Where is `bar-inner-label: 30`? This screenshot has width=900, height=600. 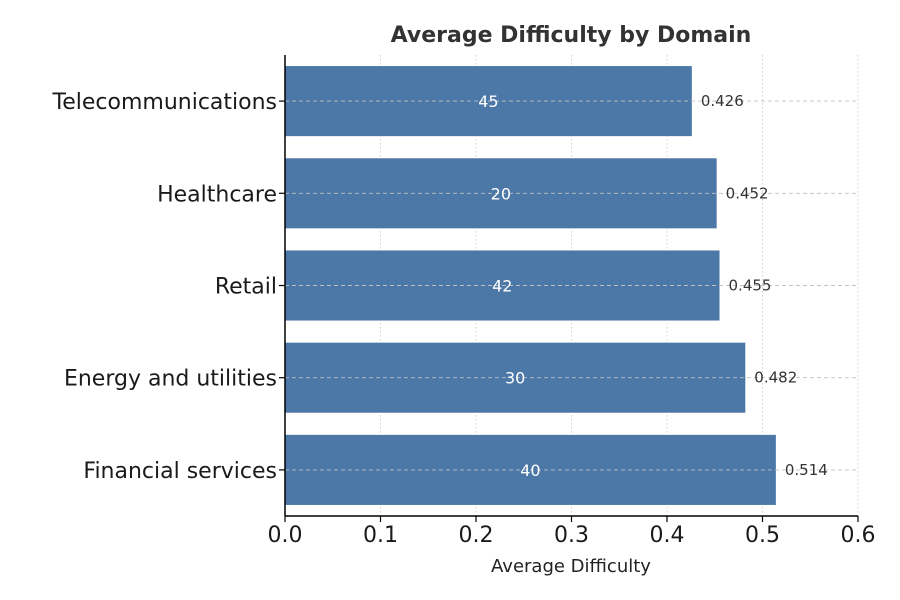
bar-inner-label: 30 is located at coordinates (515, 378).